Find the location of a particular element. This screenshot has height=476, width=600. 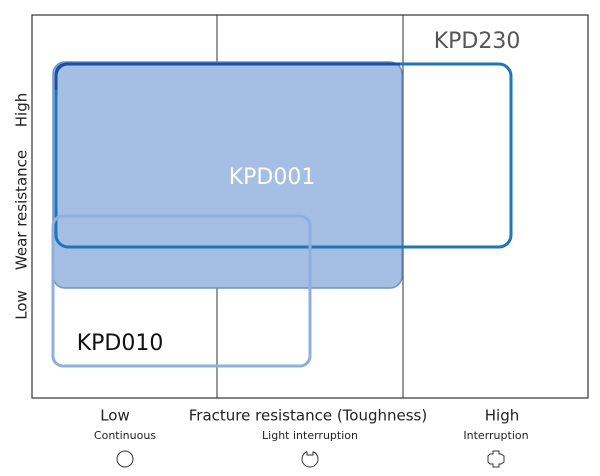

grade-region-overlap is located at coordinates (227, 76).